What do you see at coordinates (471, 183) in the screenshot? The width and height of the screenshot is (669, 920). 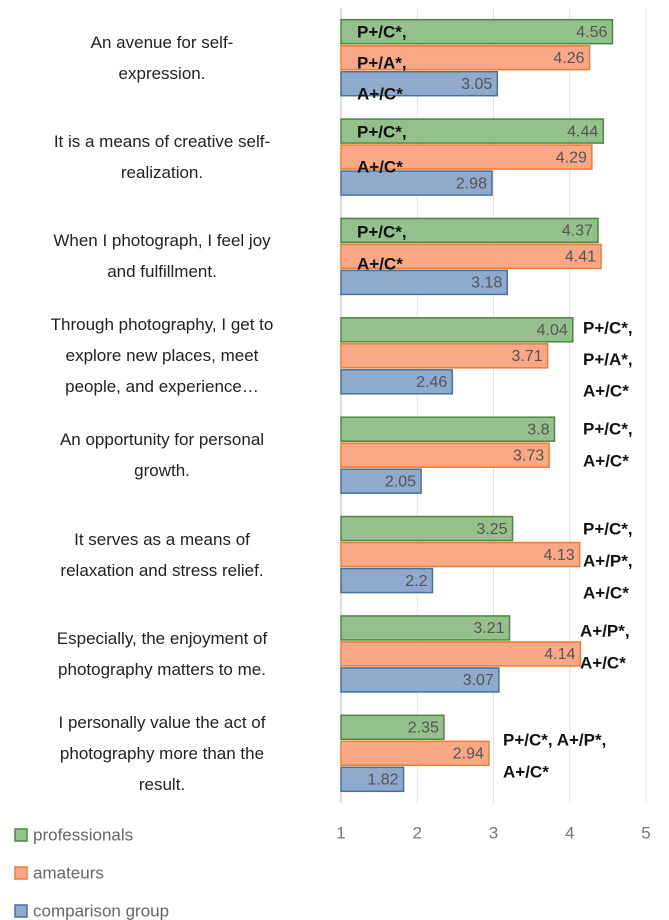 I see `value-label: 2.98` at bounding box center [471, 183].